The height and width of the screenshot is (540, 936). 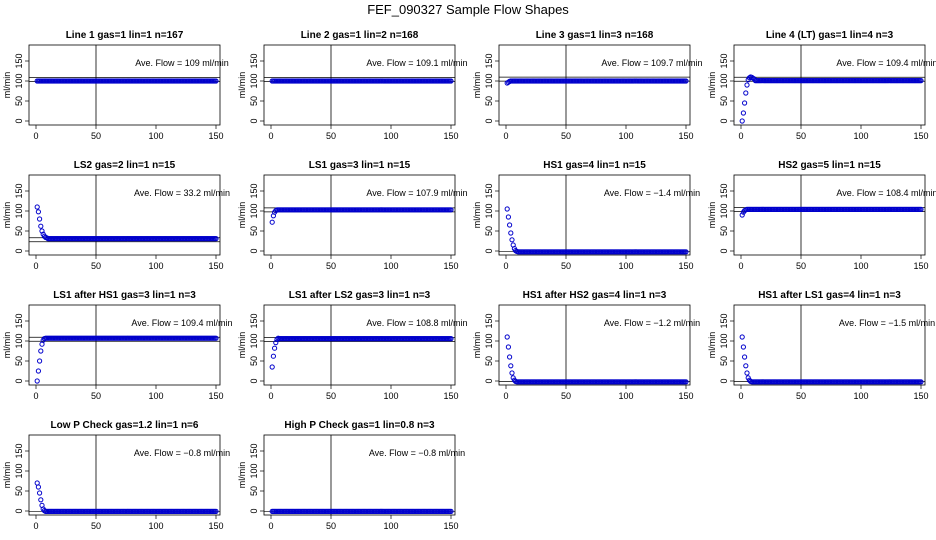 I want to click on figure-title: FEF_090327 Sample Flow Shapes, so click(x=468, y=9).